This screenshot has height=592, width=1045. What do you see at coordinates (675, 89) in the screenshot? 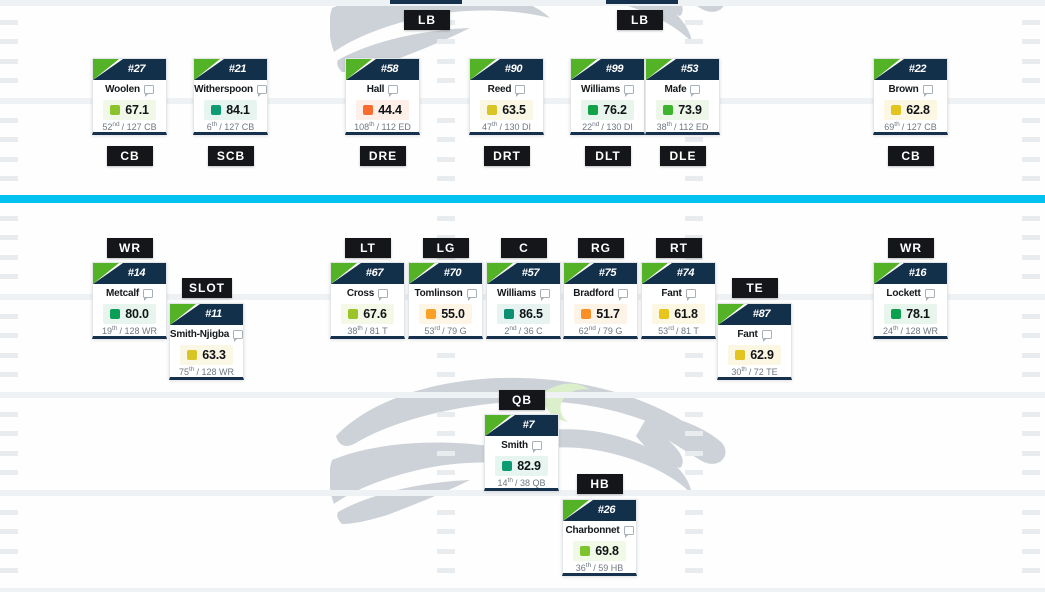
I see `player-name: Mafe` at bounding box center [675, 89].